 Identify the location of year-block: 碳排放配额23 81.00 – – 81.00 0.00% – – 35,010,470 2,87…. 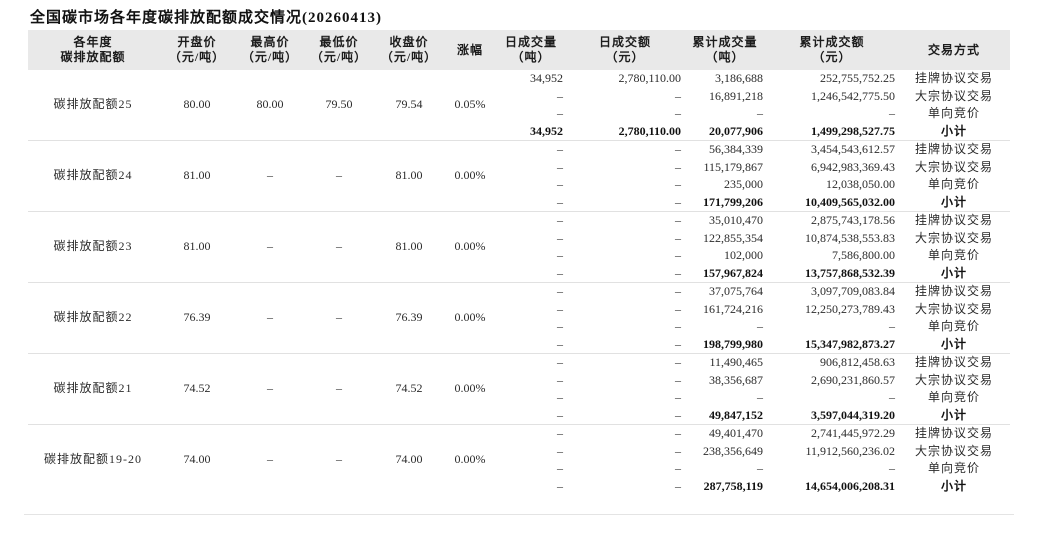
(519, 247).